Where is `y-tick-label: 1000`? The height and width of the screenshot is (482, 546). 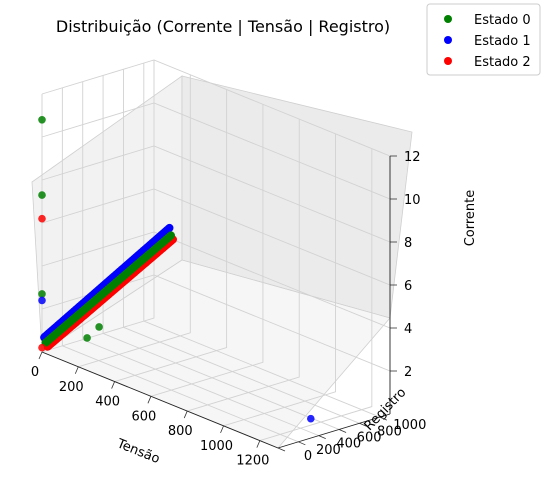 y-tick-label: 1000 is located at coordinates (409, 425).